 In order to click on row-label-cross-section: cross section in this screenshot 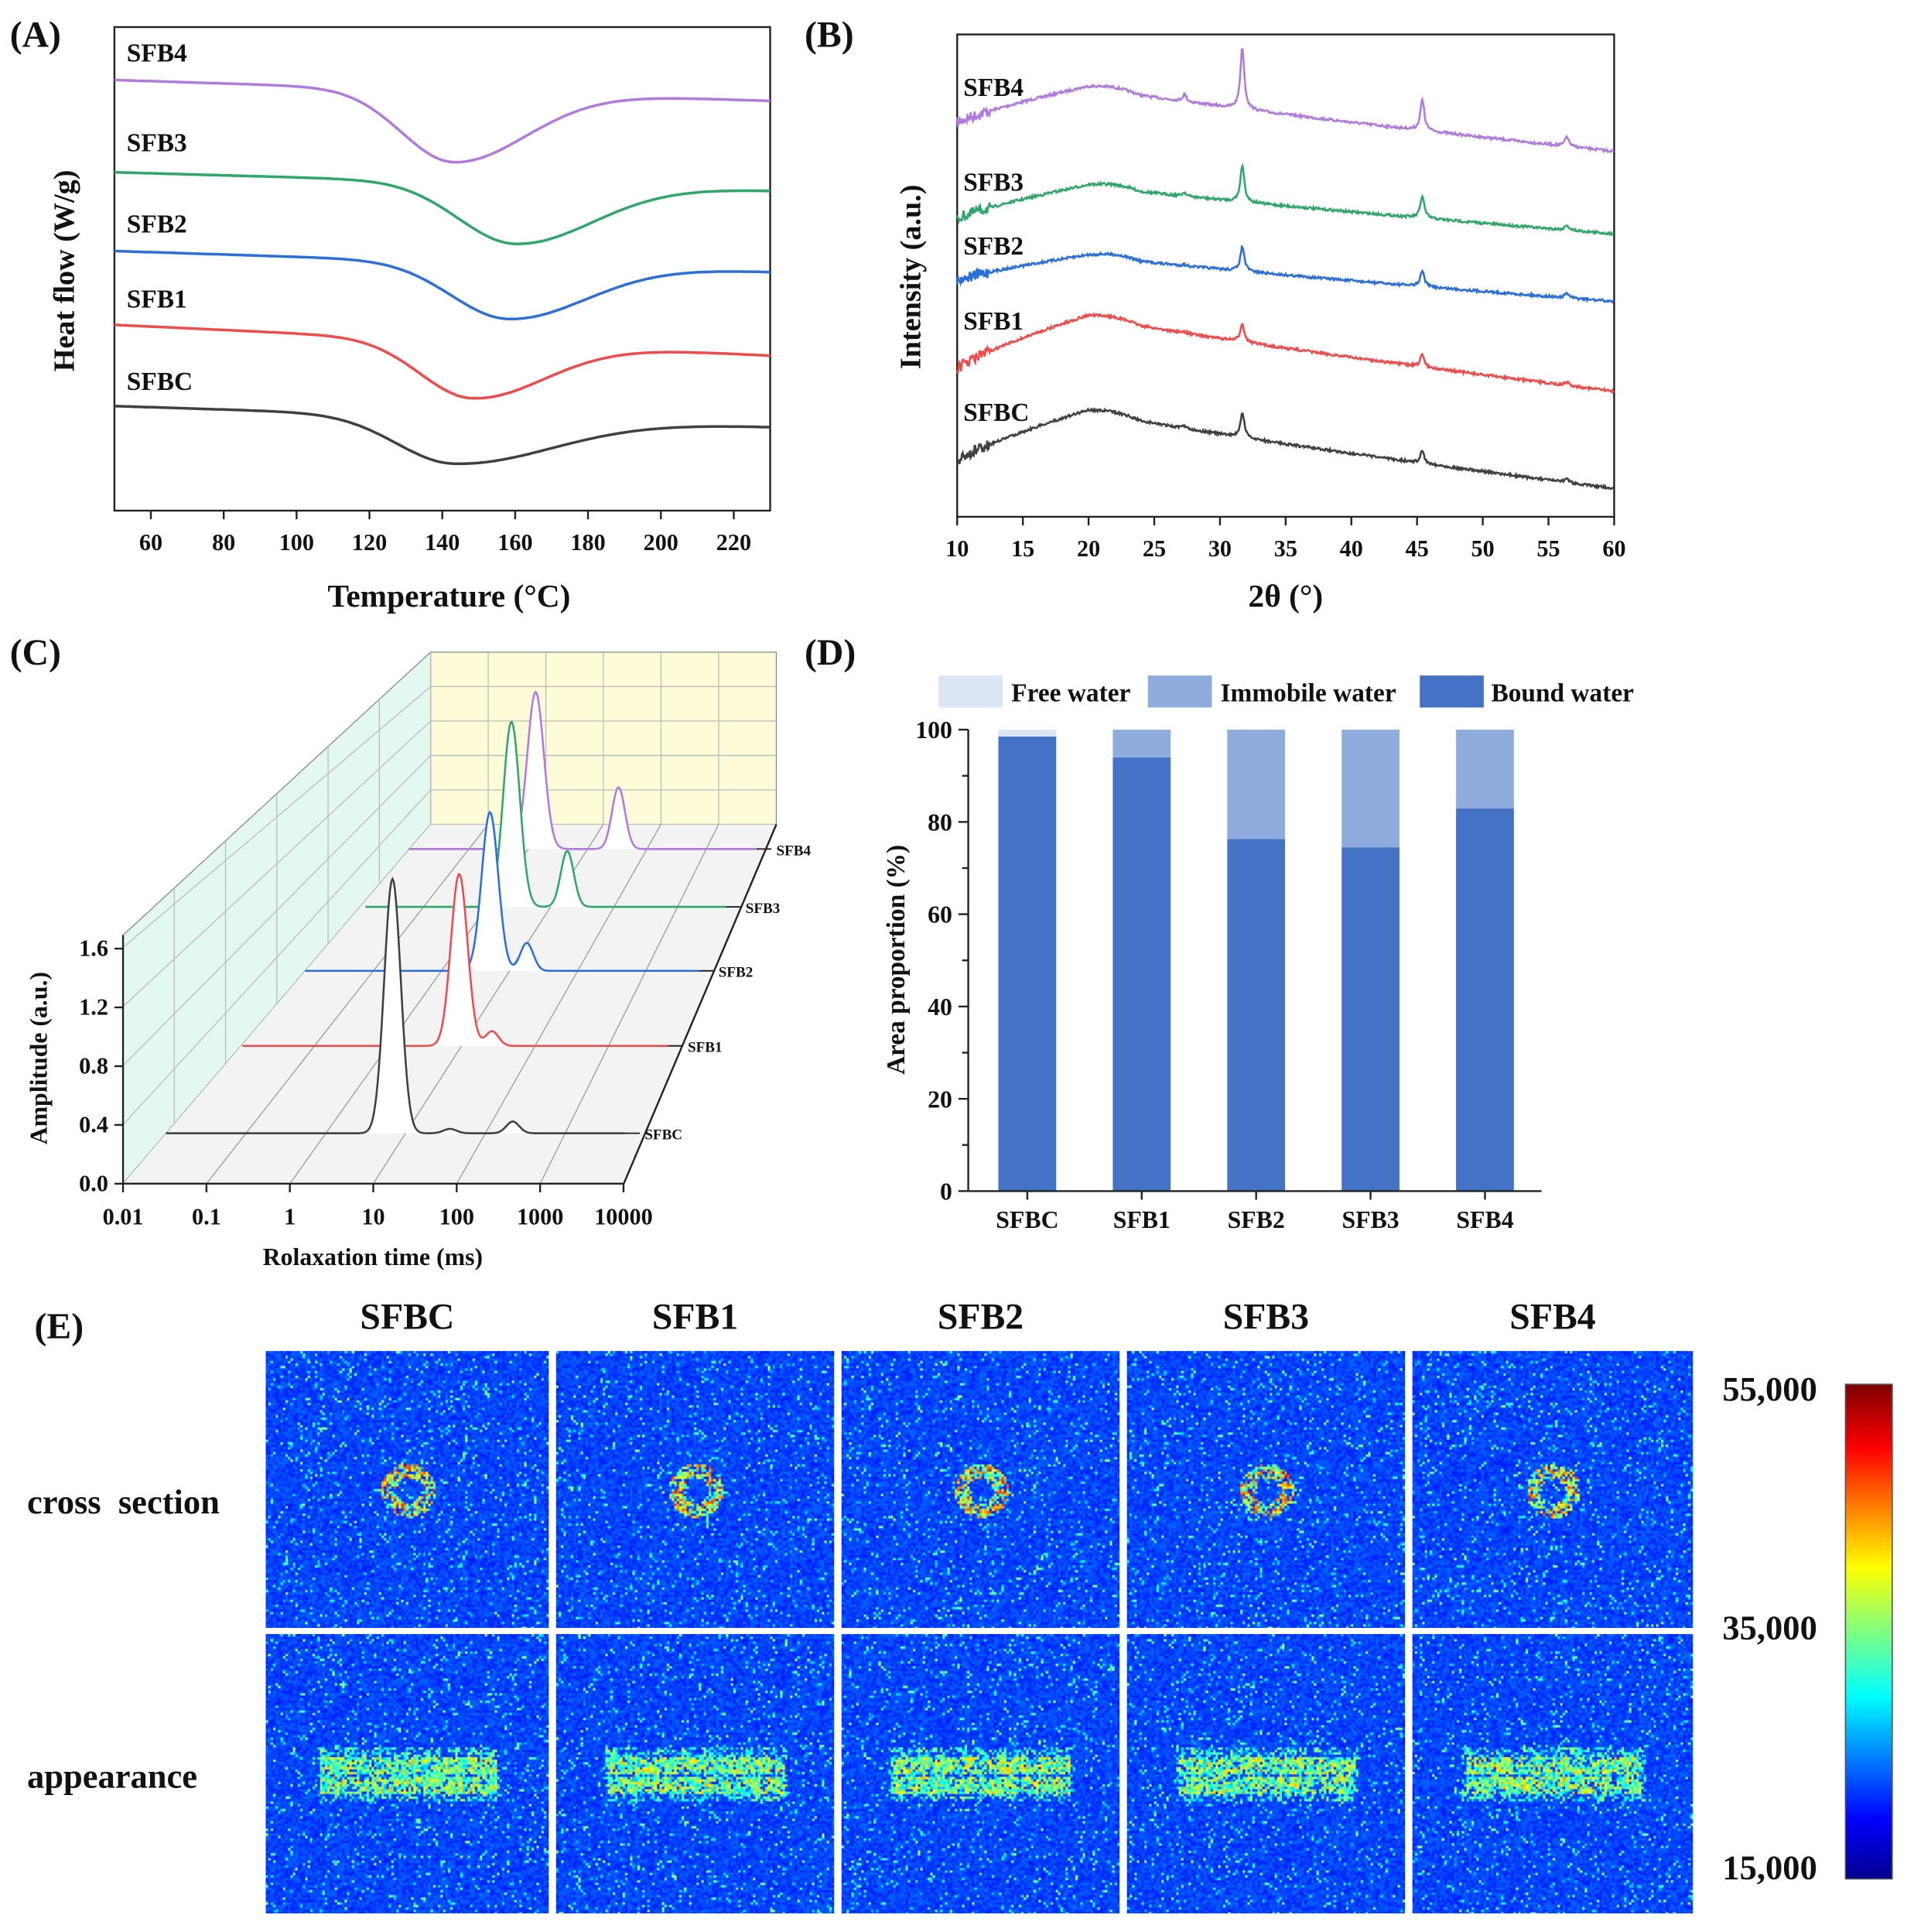, I will do `click(124, 1501)`.